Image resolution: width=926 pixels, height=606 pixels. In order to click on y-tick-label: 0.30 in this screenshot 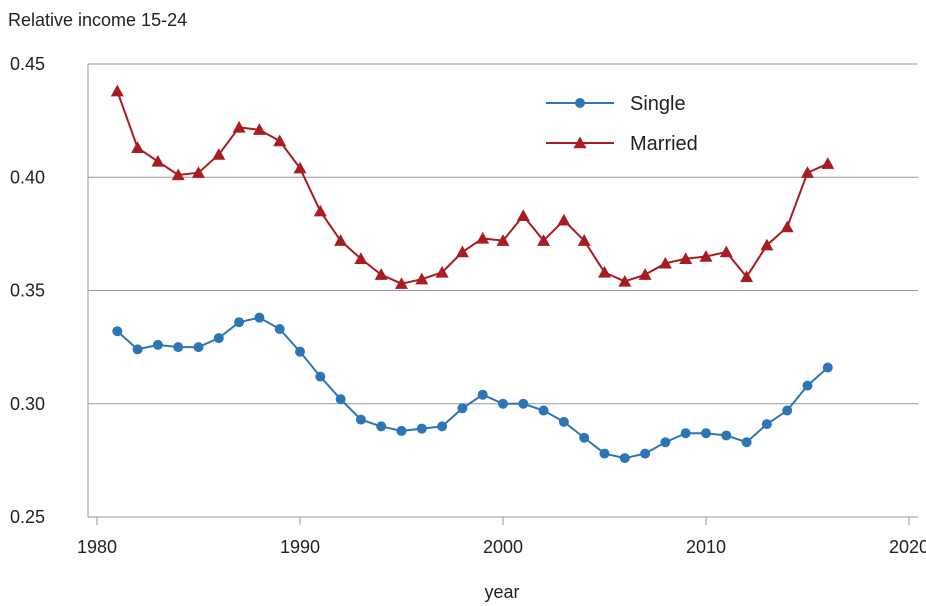, I will do `click(27, 404)`.